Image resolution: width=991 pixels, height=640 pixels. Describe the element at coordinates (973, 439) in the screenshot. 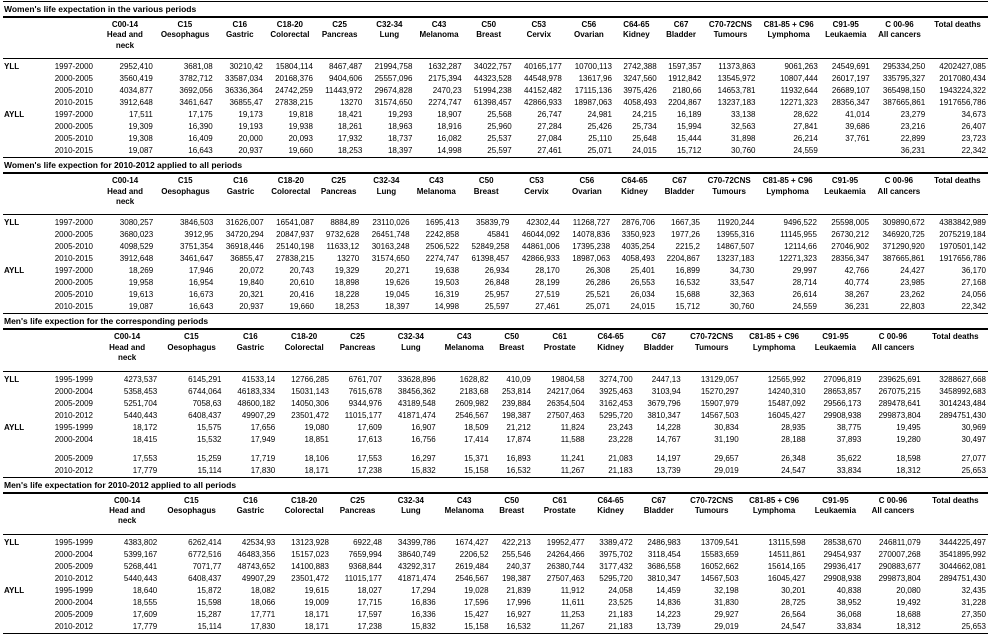

I see `table-cell: 30,497` at that location.